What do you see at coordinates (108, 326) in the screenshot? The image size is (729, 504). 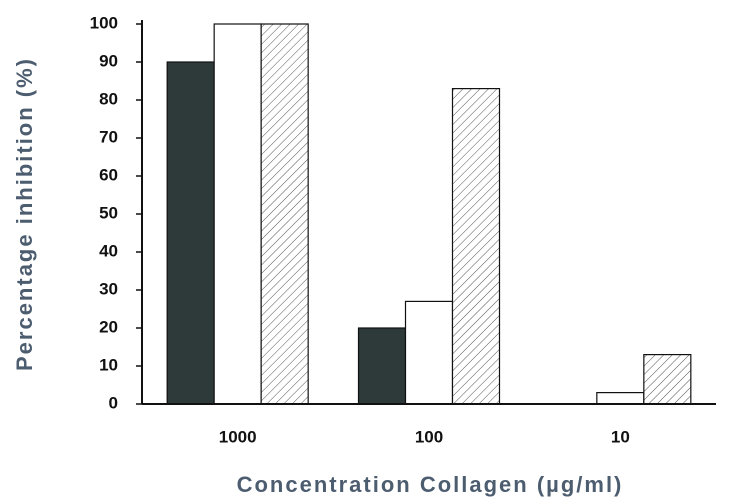 I see `y-tick-label: 20` at bounding box center [108, 326].